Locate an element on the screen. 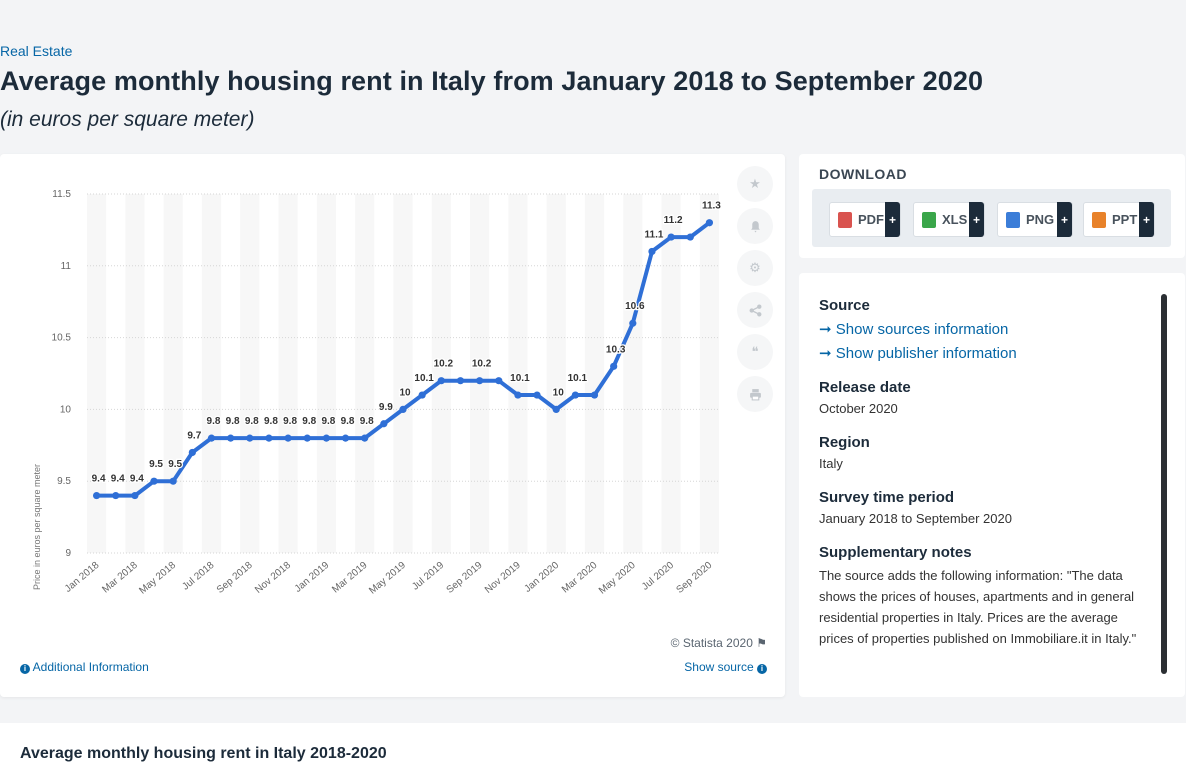 Image resolution: width=1186 pixels, height=763 pixels. download-ppt-button: PPT + is located at coordinates (1119, 219).